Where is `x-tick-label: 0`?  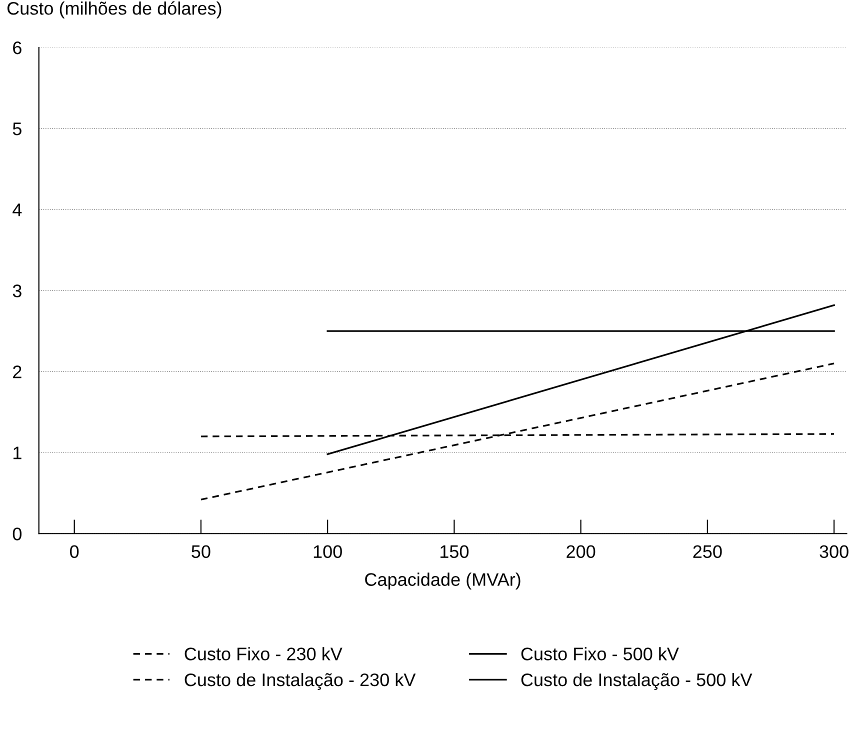 x-tick-label: 0 is located at coordinates (74, 551).